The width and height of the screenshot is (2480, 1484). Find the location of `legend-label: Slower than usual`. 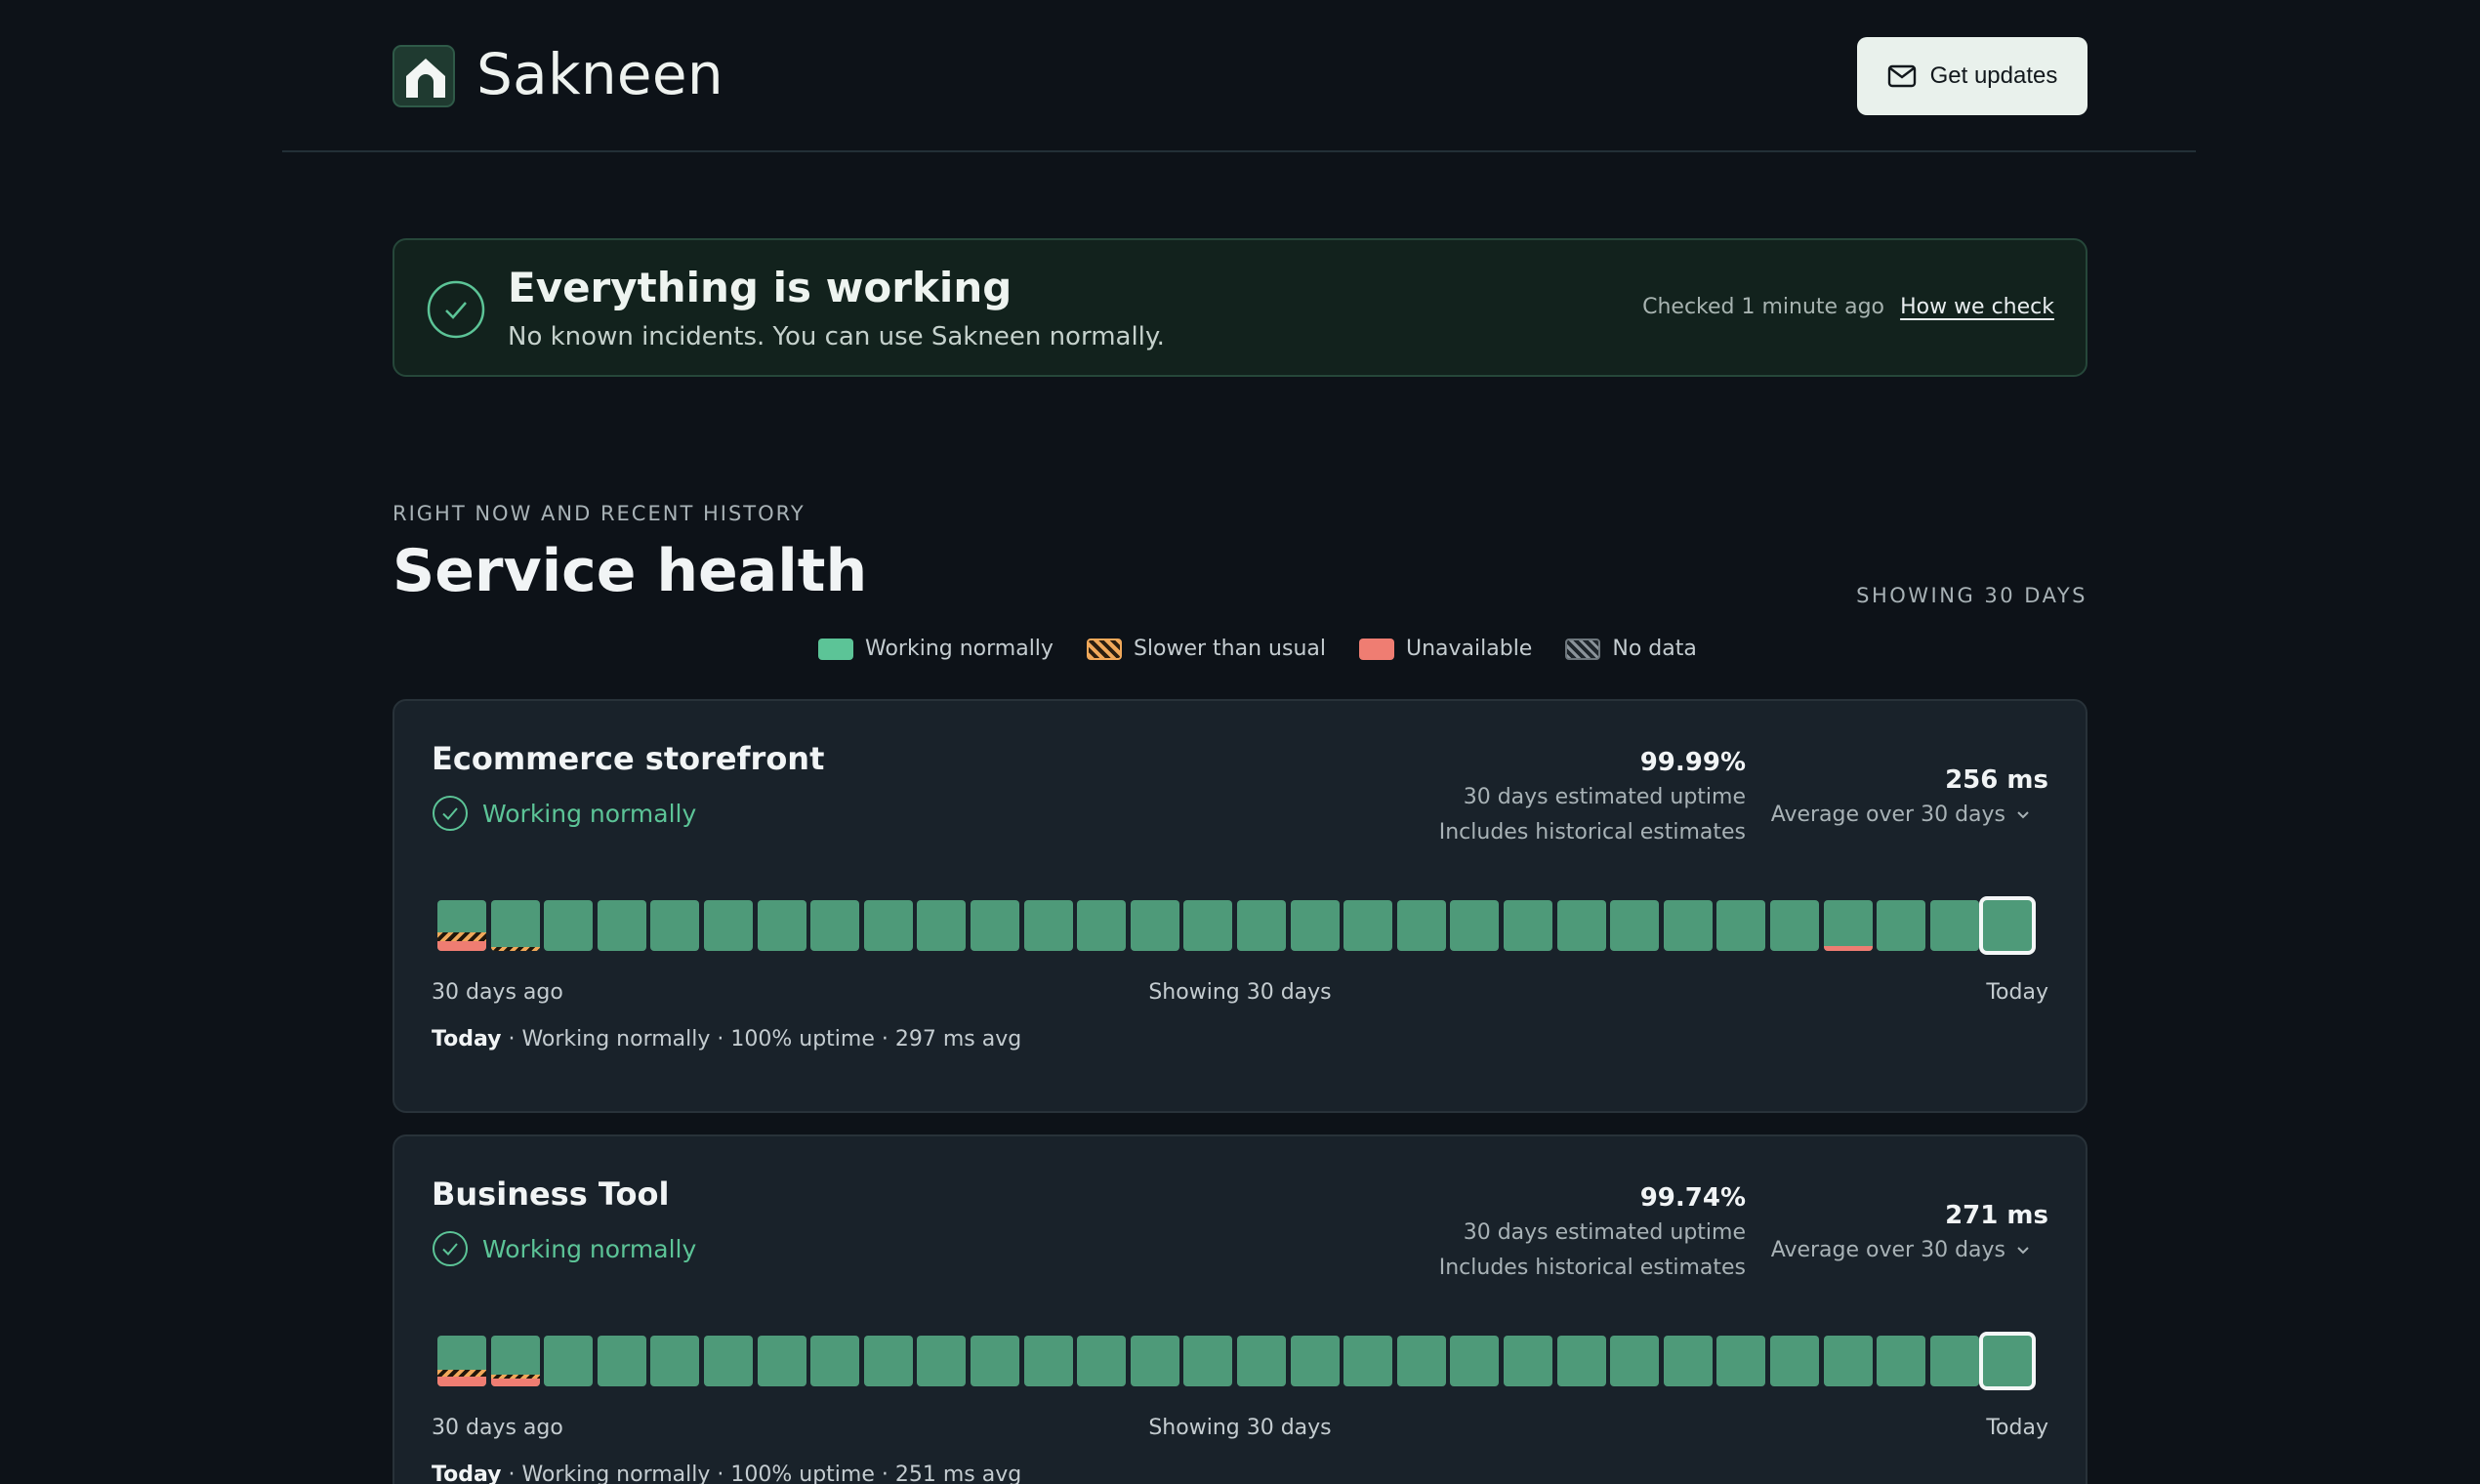

legend-label: Slower than usual is located at coordinates (1229, 649).